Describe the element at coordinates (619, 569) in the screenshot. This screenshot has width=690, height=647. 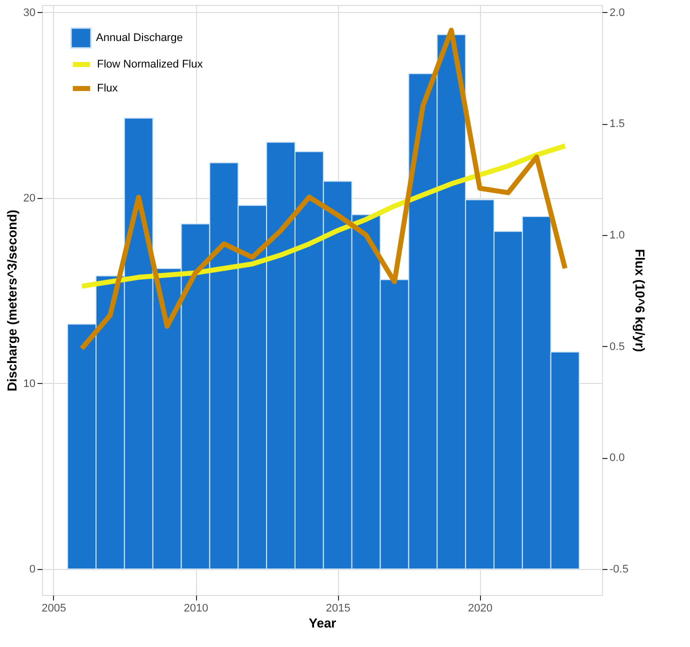
I see `y2-tick-label: -0.5` at that location.